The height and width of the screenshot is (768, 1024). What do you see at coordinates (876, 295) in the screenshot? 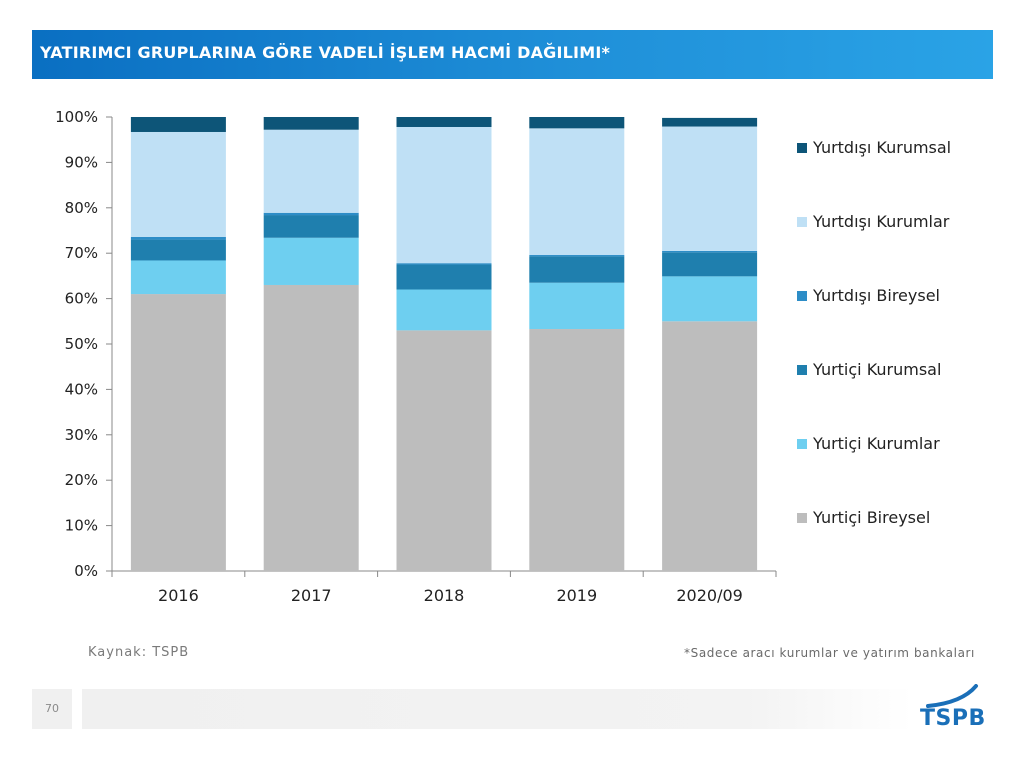
I see `legend-label: Yurtdışı Bireysel` at bounding box center [876, 295].